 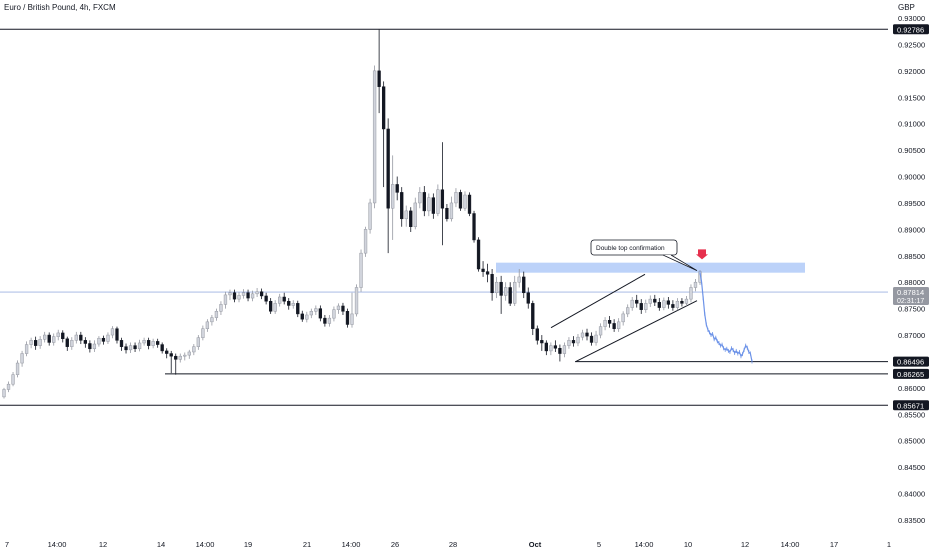 I want to click on channel-upper-line, so click(x=598, y=301).